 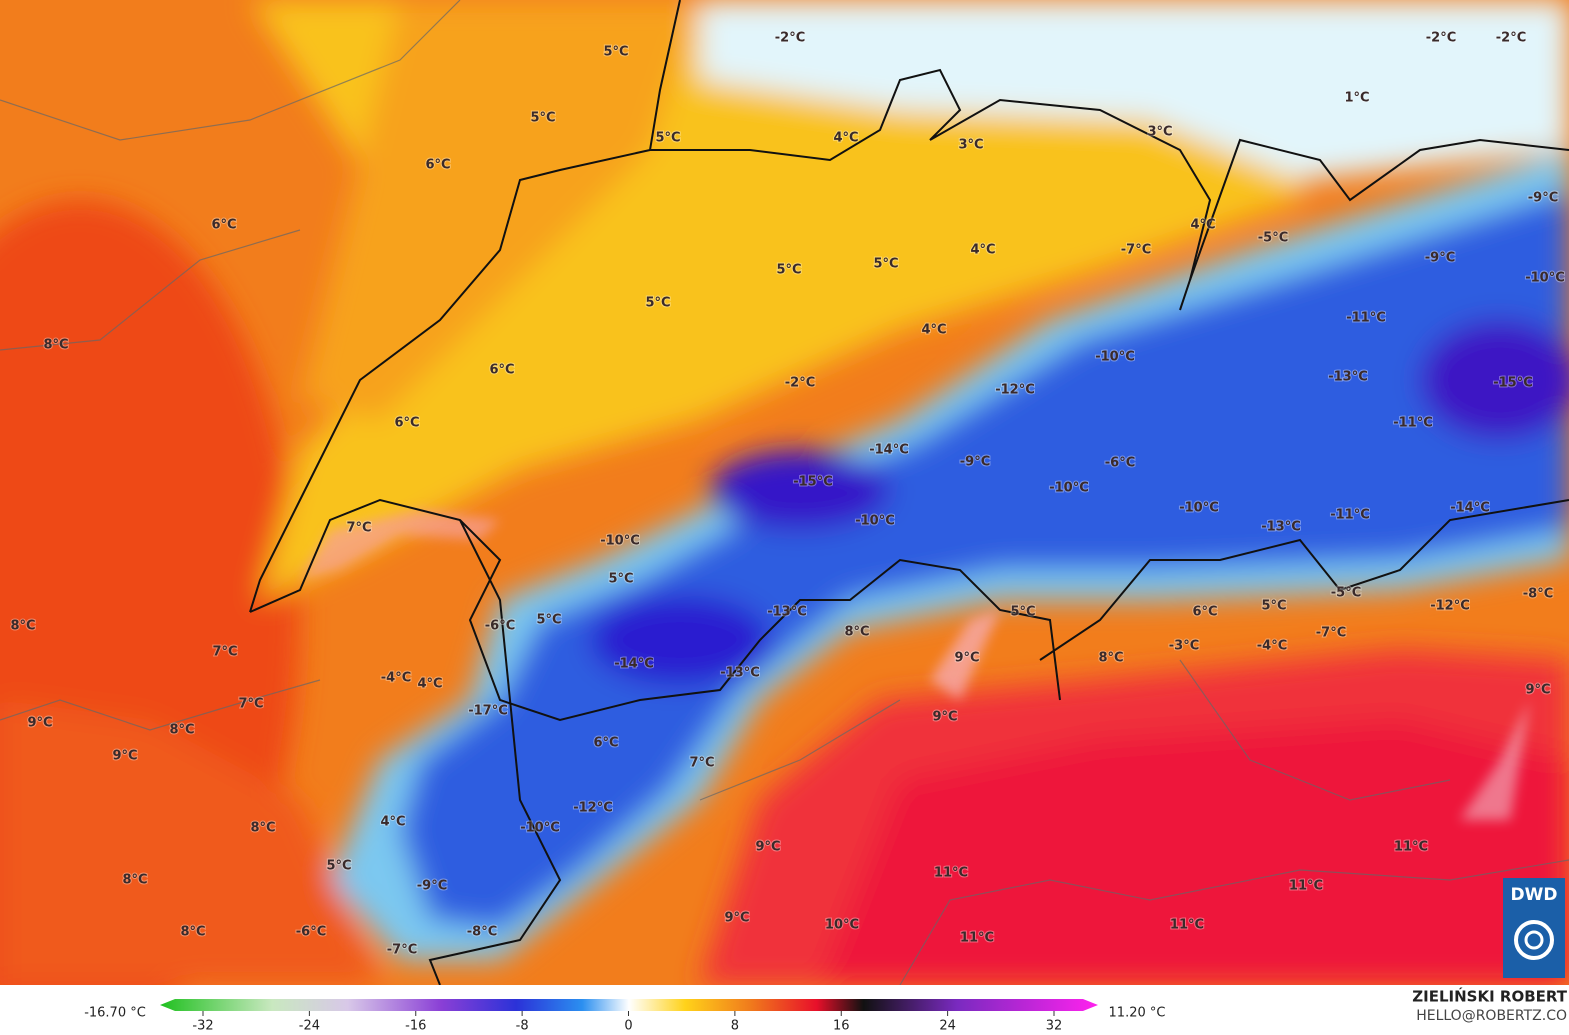 I want to click on colorbar-tick-label: 24, so click(x=947, y=1026).